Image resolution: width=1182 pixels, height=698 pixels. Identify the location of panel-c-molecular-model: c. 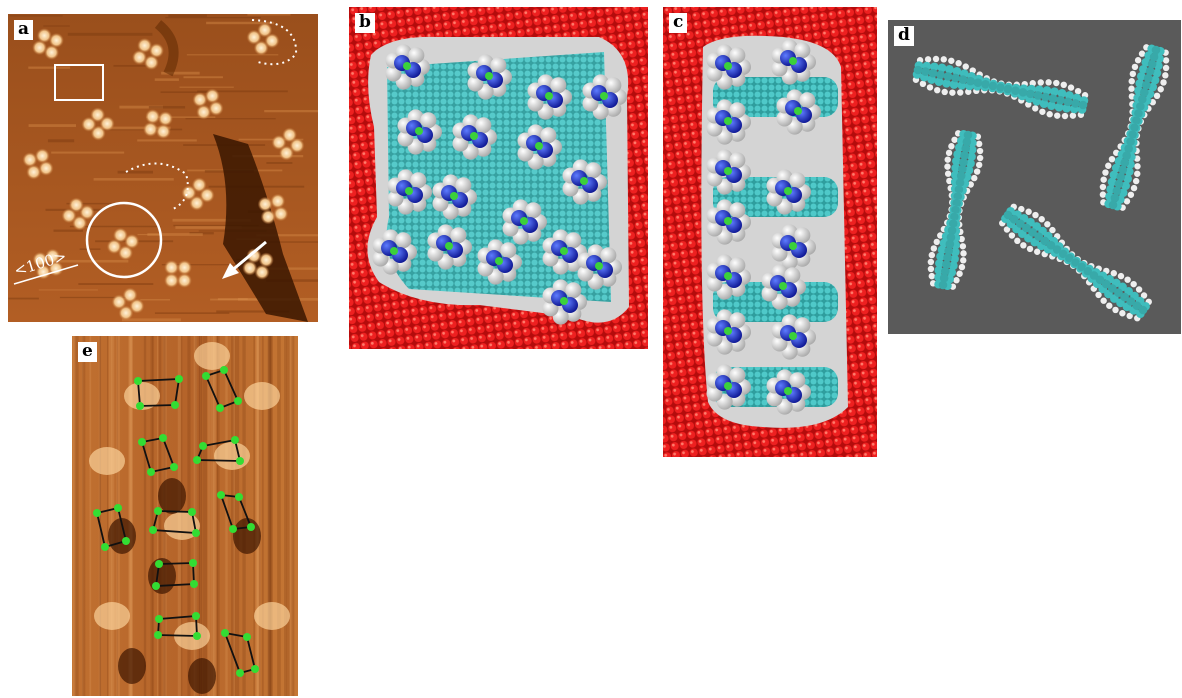
(770, 232).